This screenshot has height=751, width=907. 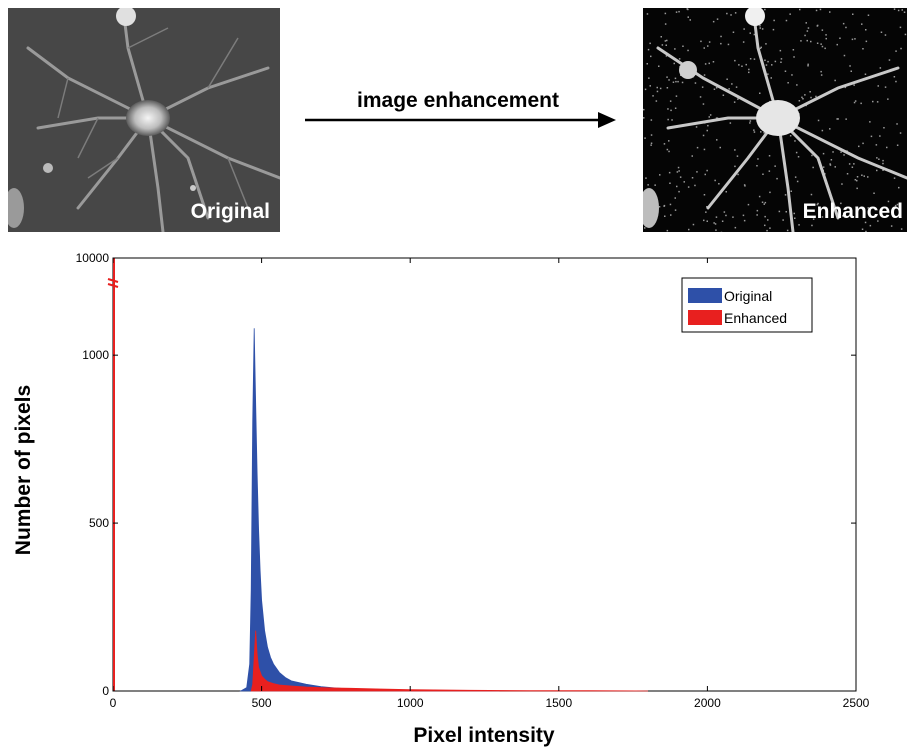 I want to click on x-tick-label: 2500, so click(x=856, y=703).